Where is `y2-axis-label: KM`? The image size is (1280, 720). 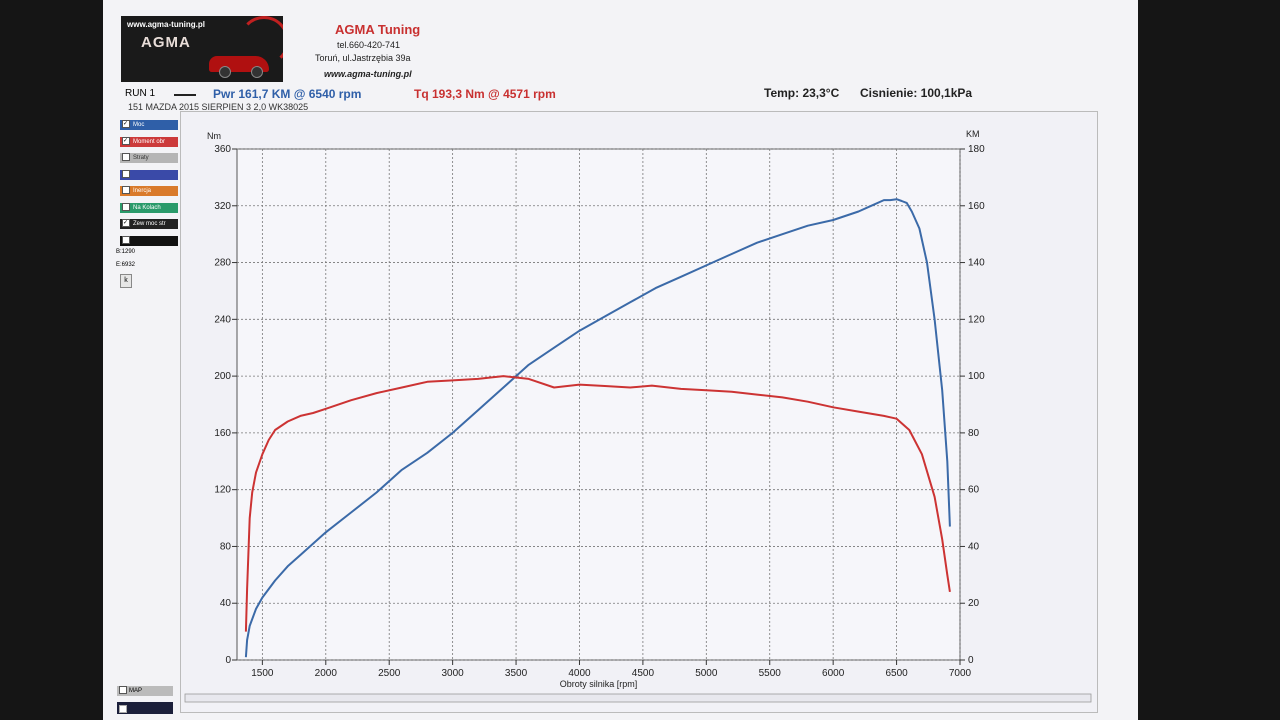 y2-axis-label: KM is located at coordinates (973, 134).